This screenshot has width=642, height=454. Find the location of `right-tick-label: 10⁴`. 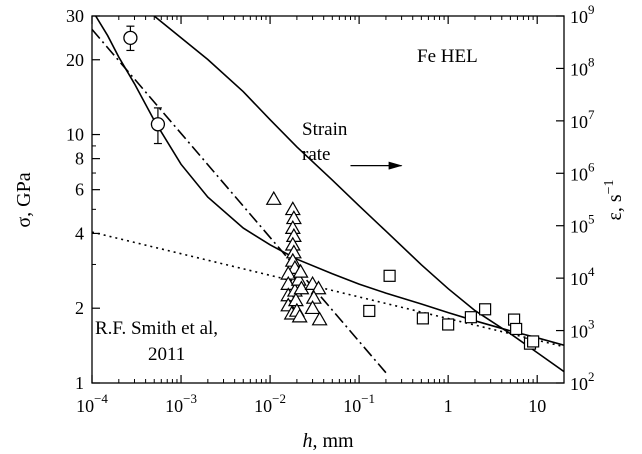

right-tick-label: 10⁴ is located at coordinates (582, 276).